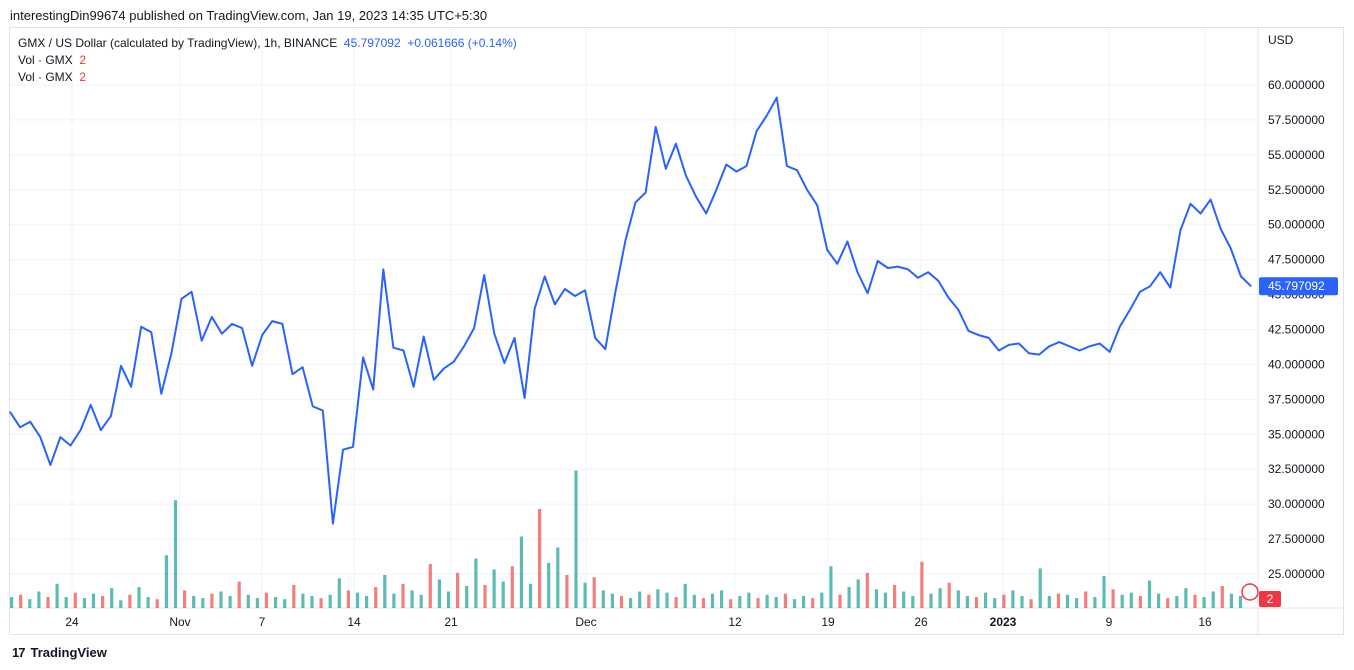  I want to click on time-axis: 24 Nov 7 14 21 Dec 12 19 26 2023 9 16, so click(638, 622).